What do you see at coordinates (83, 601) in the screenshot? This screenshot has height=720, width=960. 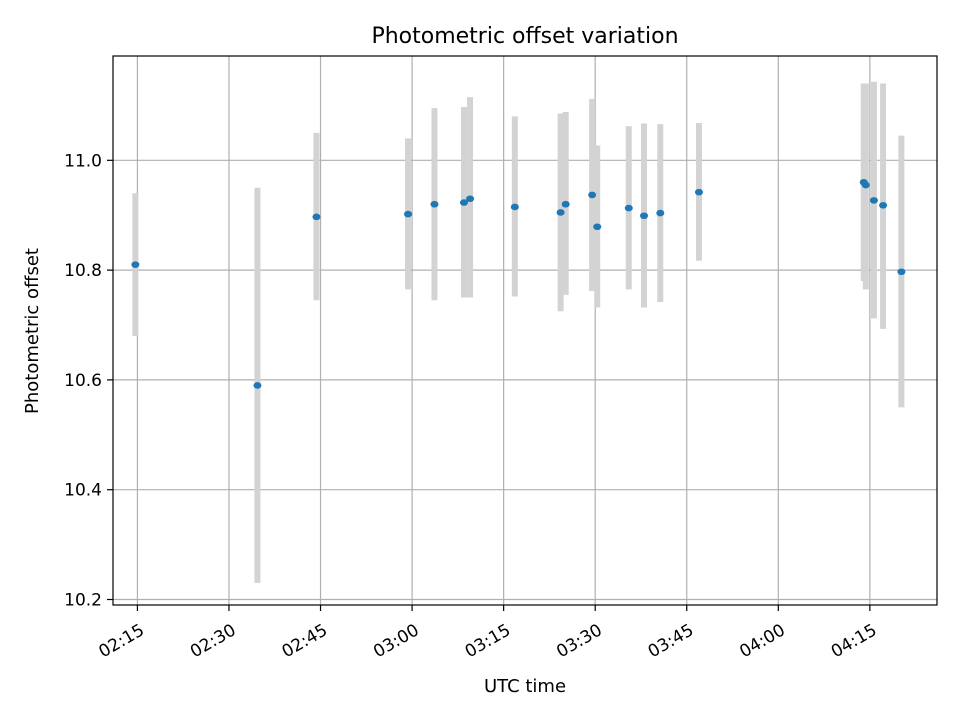 I see `y-tick-label: 10.2` at bounding box center [83, 601].